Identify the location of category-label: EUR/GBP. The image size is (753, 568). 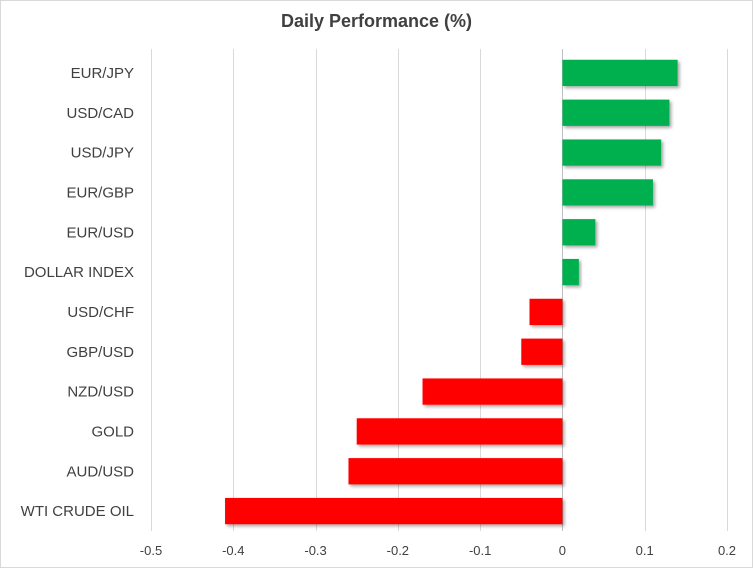
(100, 192).